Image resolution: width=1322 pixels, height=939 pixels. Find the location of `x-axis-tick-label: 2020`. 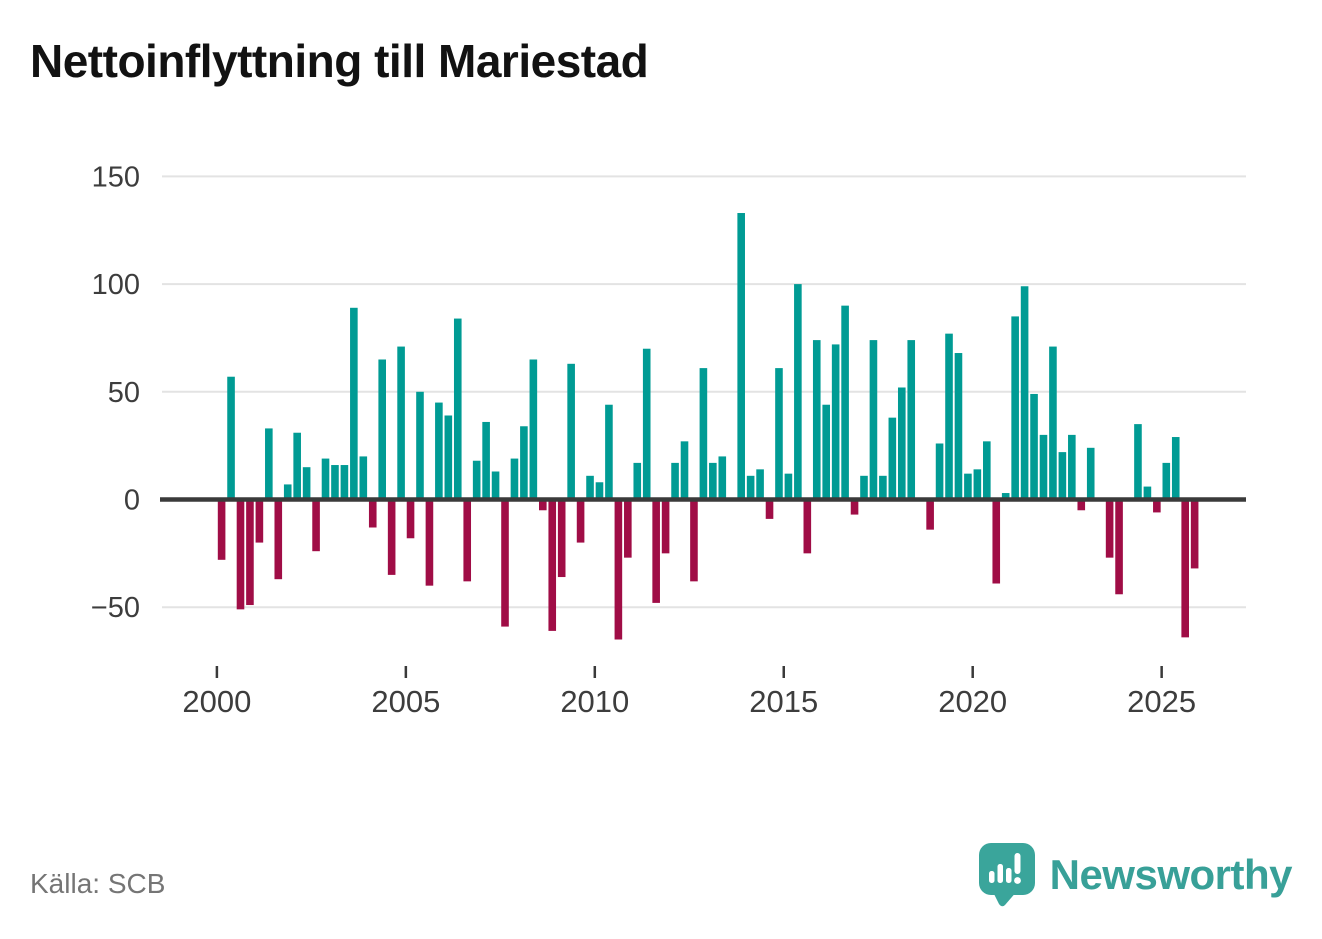

x-axis-tick-label: 2020 is located at coordinates (972, 701).